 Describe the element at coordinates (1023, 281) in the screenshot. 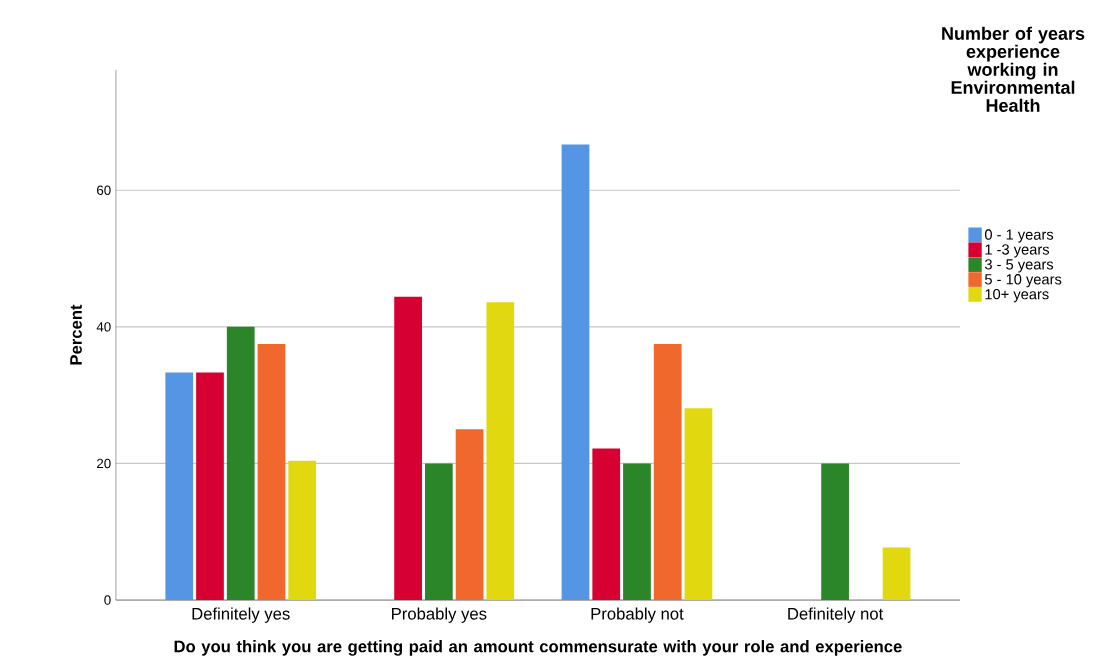

I see `legend-label: 5 - 10 years` at that location.